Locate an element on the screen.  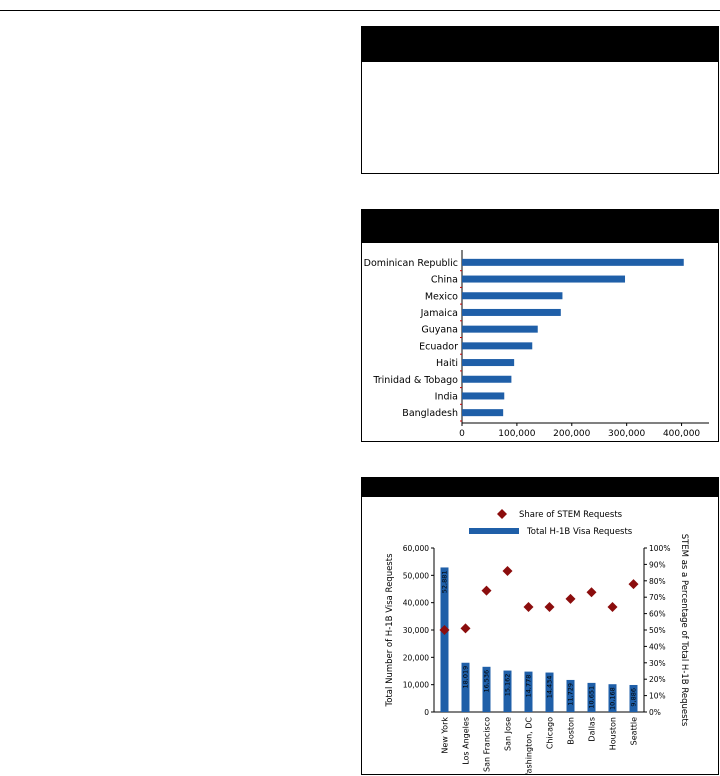
right-tick-label: 40% is located at coordinates (657, 646).